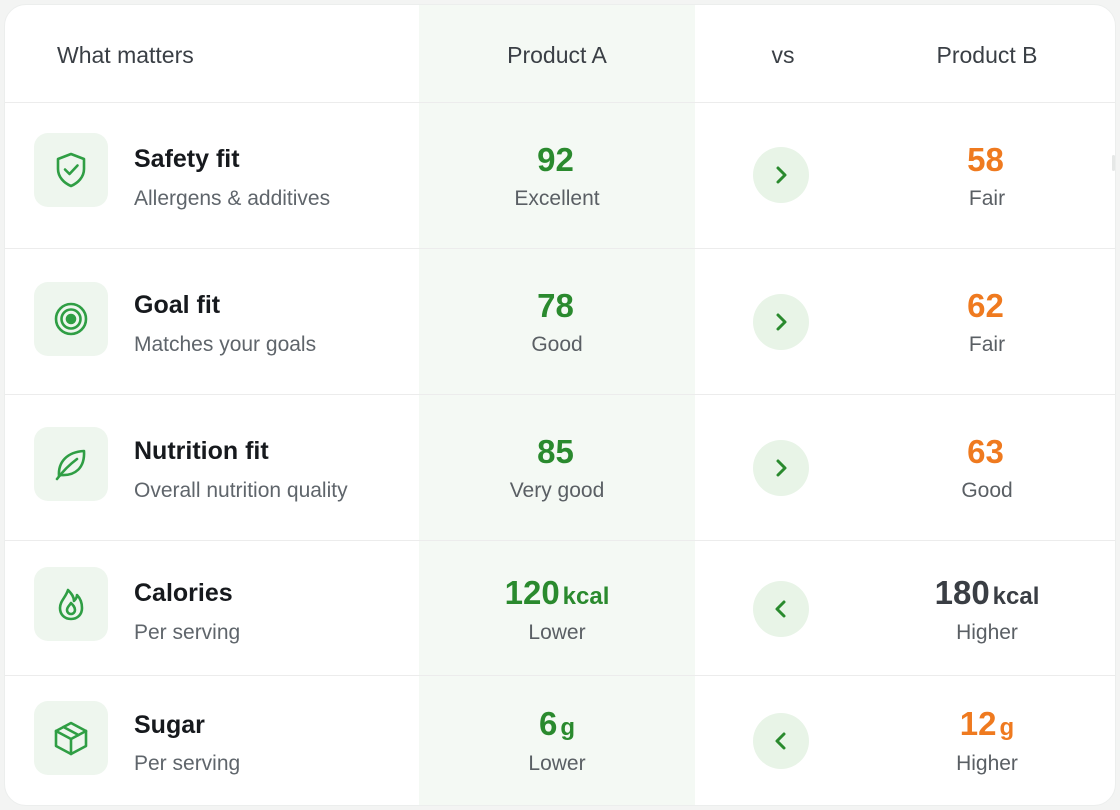 The image size is (1120, 810). I want to click on row-subtitle: Overall nutrition quality, so click(241, 490).